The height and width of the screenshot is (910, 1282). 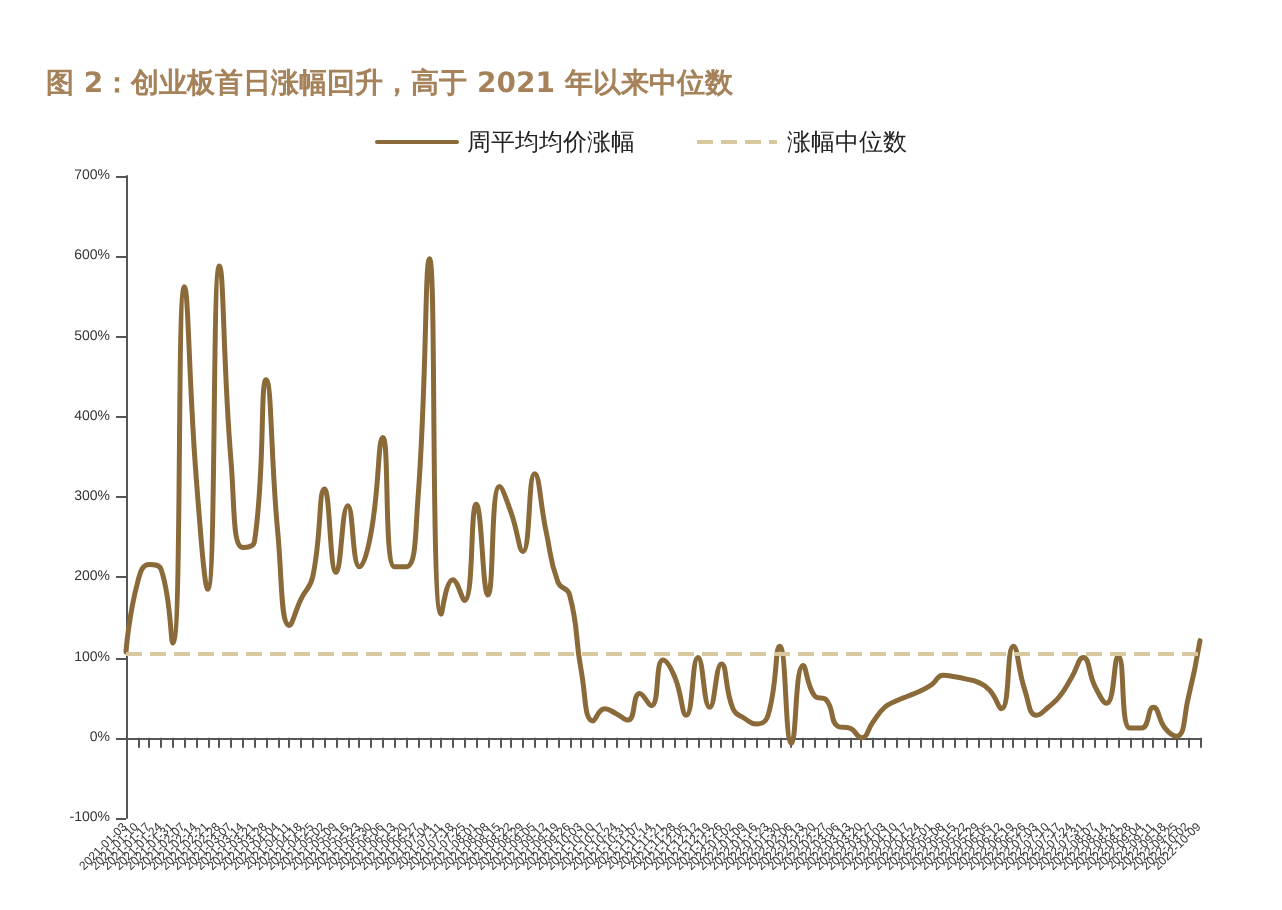 I want to click on legend-label: 涨幅中位数, so click(x=847, y=142).